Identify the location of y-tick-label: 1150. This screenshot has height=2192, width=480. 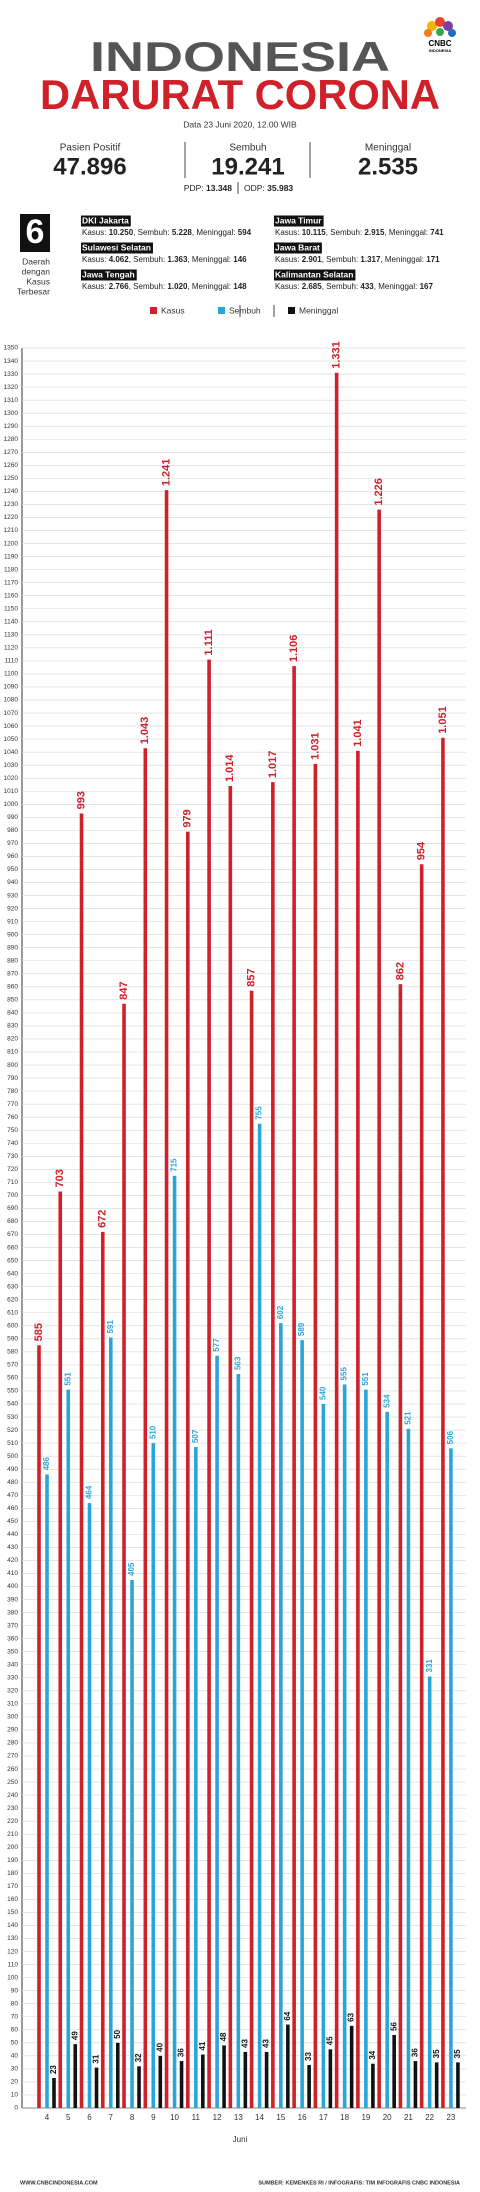
(11, 608).